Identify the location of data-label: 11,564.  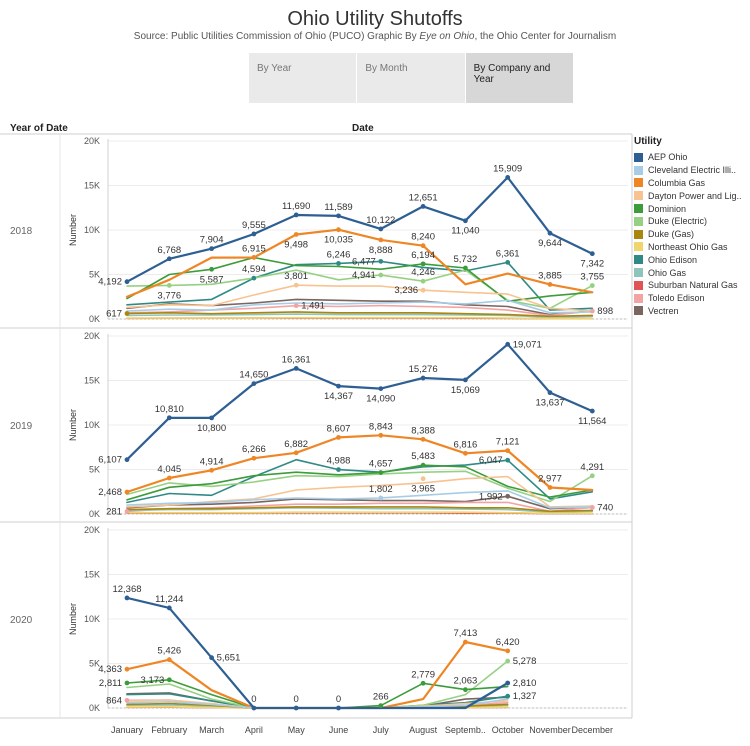
(592, 421).